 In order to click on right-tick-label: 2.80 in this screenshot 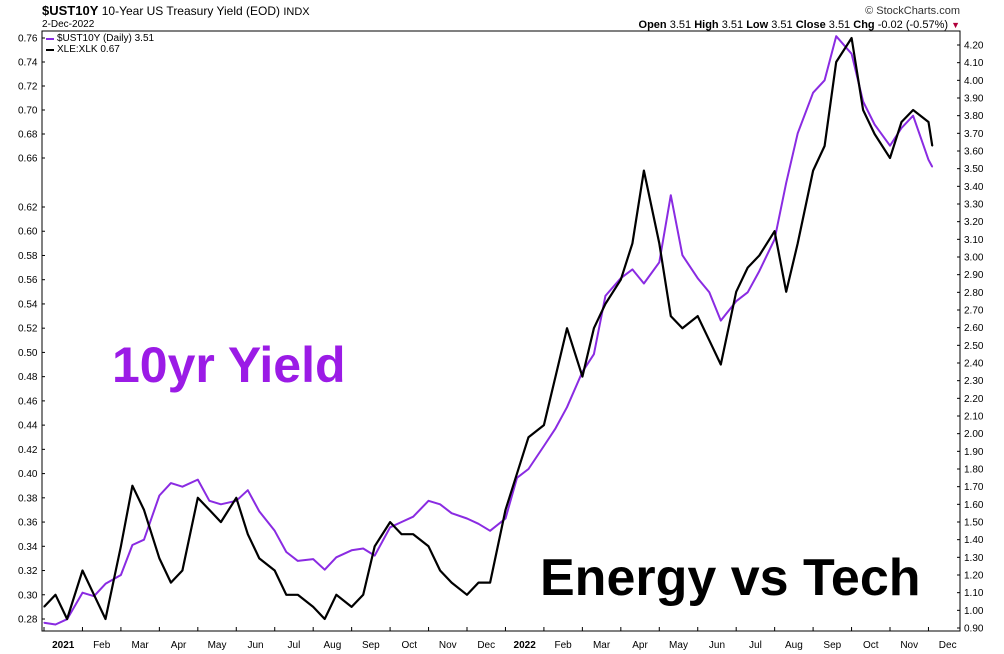, I will do `click(974, 293)`.